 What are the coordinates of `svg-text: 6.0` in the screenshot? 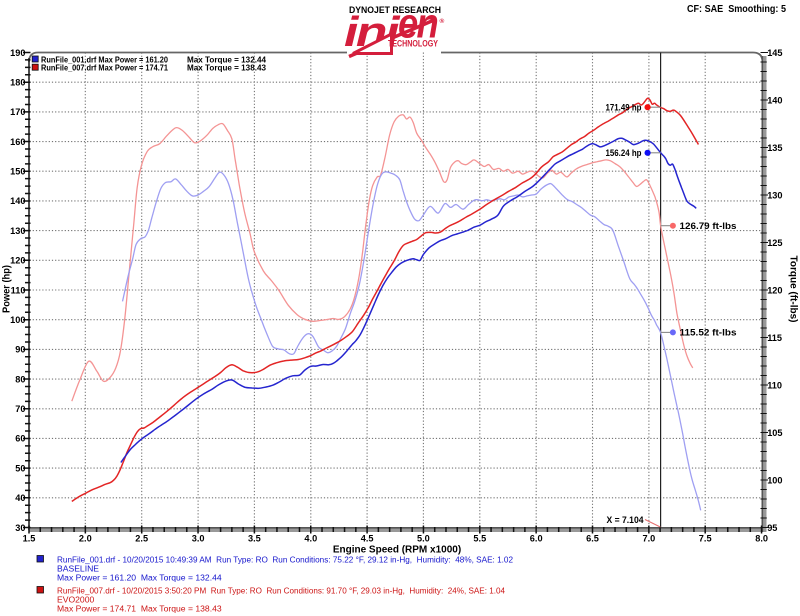 It's located at (536, 539).